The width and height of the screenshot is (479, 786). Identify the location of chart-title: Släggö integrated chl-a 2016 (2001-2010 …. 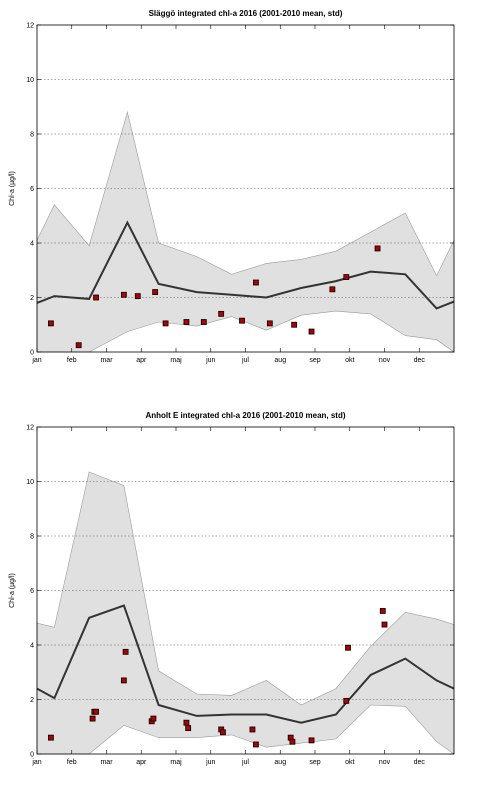
(246, 13).